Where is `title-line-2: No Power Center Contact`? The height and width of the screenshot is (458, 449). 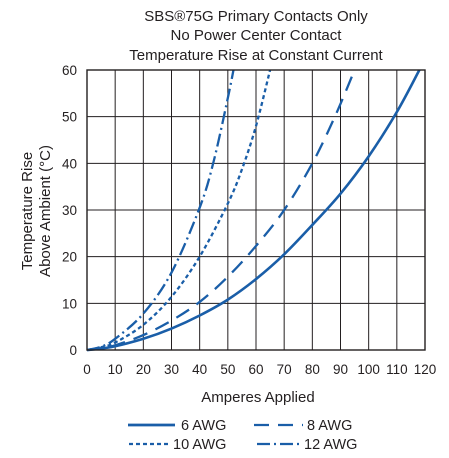 title-line-2: No Power Center Contact is located at coordinates (257, 35).